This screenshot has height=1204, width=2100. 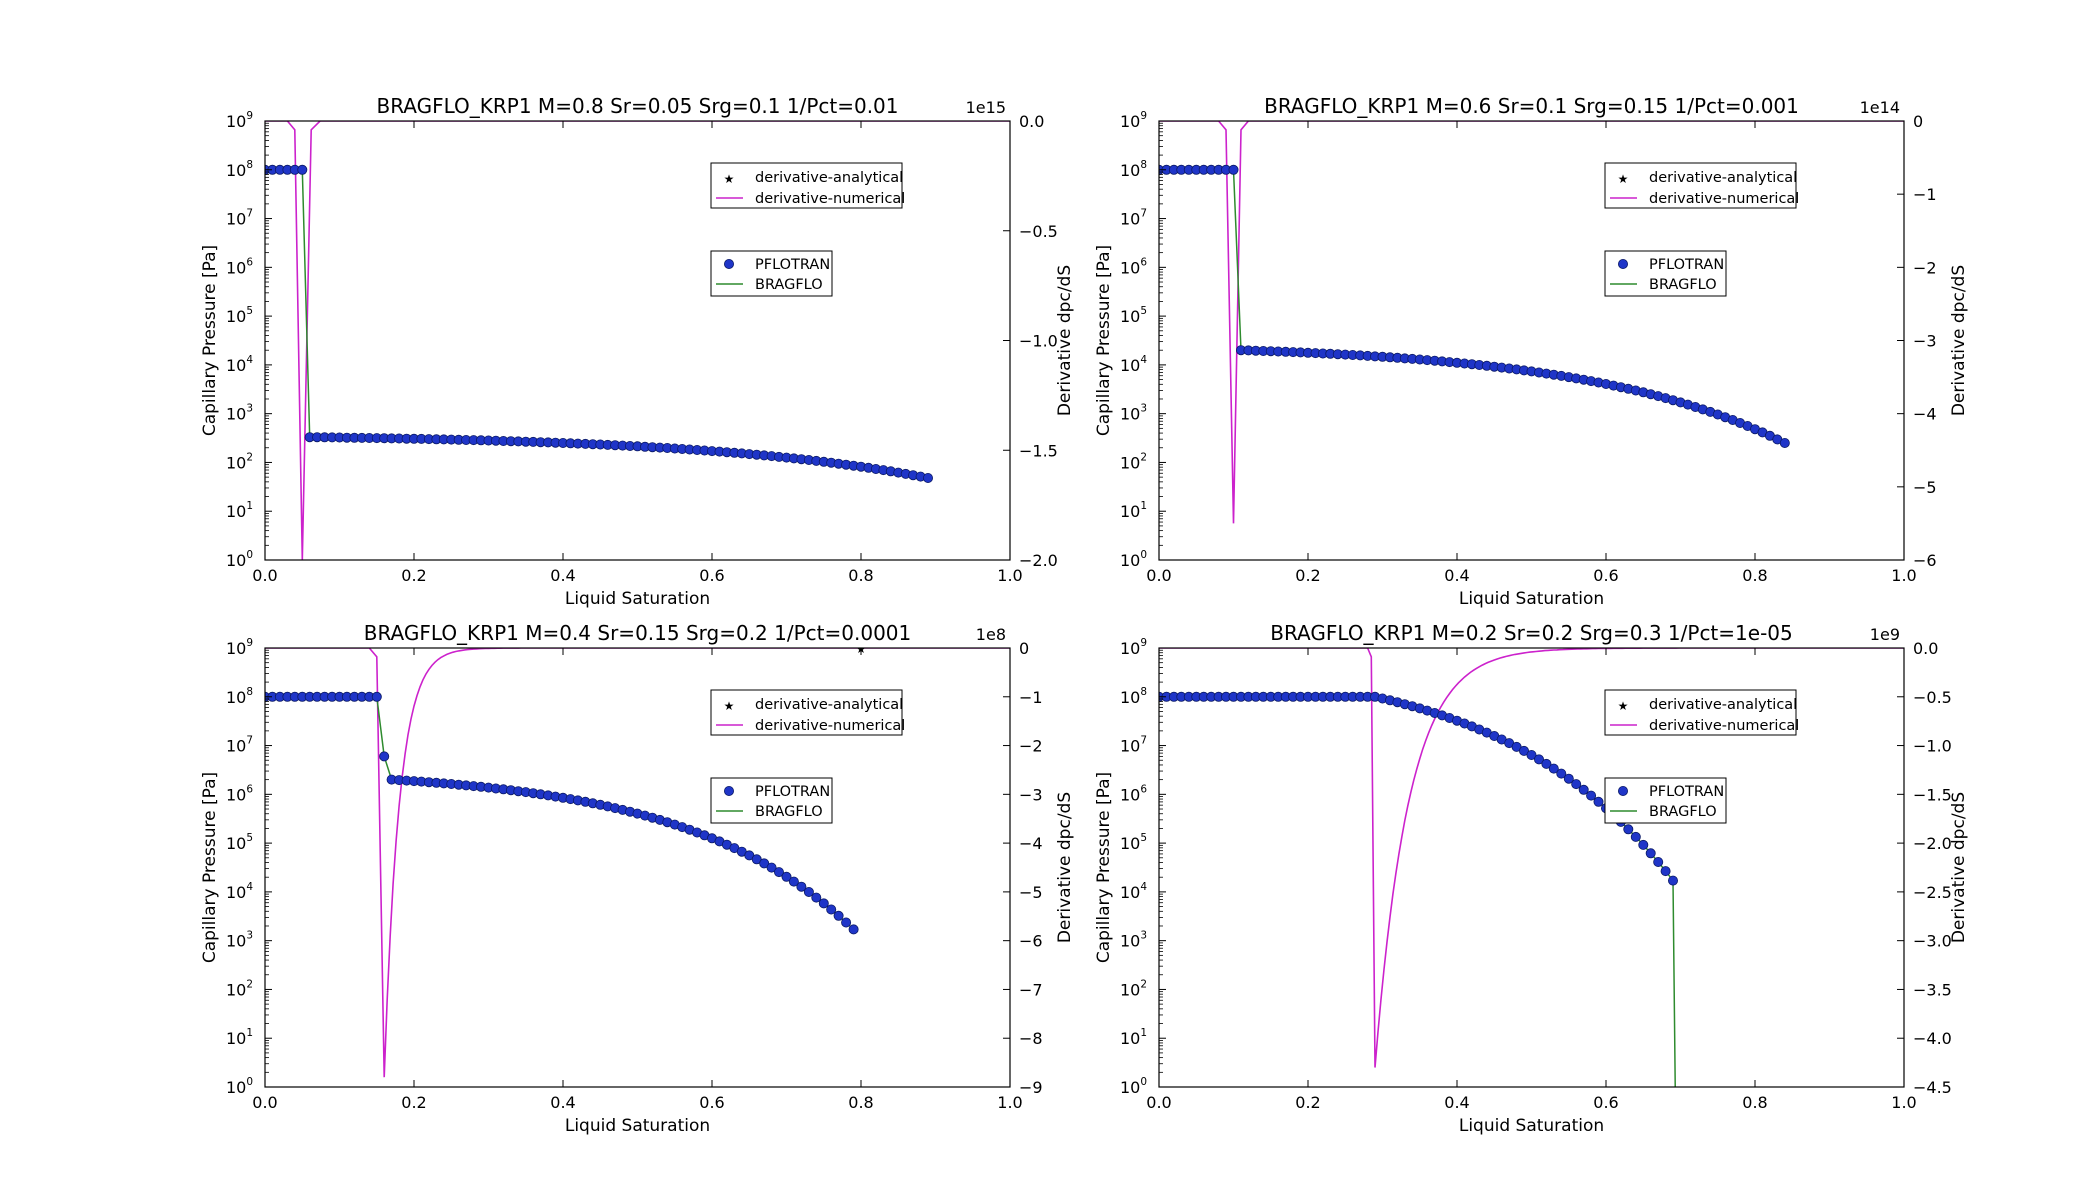 I want to click on x-tick-label: 0.2, so click(x=413, y=575).